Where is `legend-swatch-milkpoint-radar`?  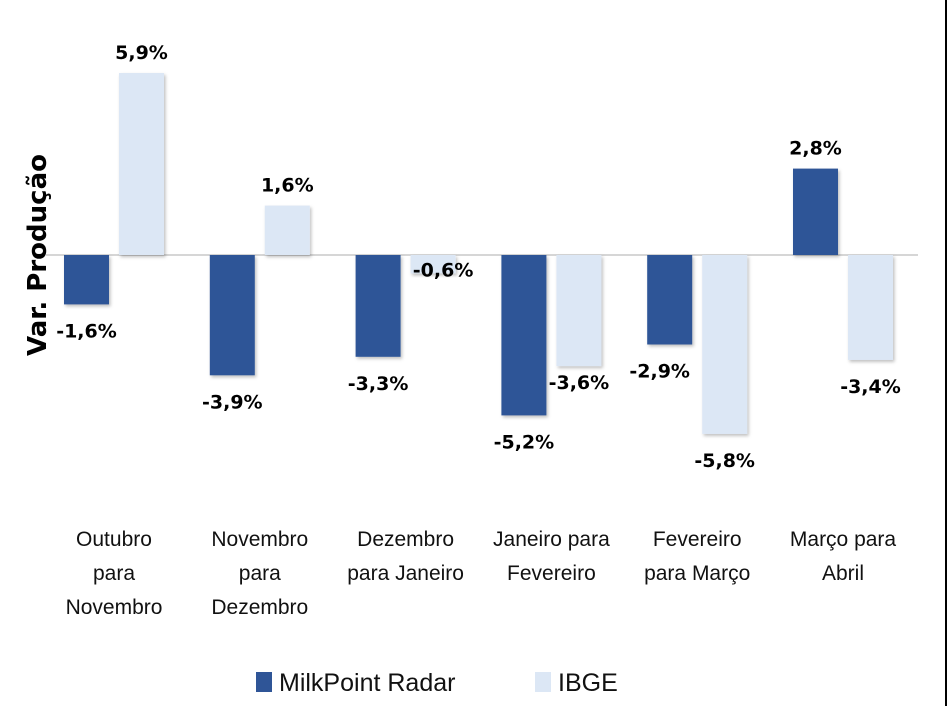
legend-swatch-milkpoint-radar is located at coordinates (264, 682).